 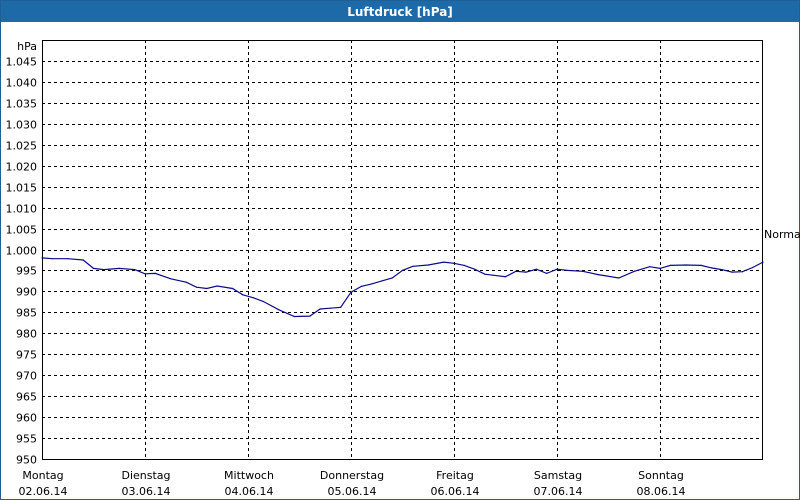 I want to click on x-tick-date: 06.06.14, so click(x=455, y=491).